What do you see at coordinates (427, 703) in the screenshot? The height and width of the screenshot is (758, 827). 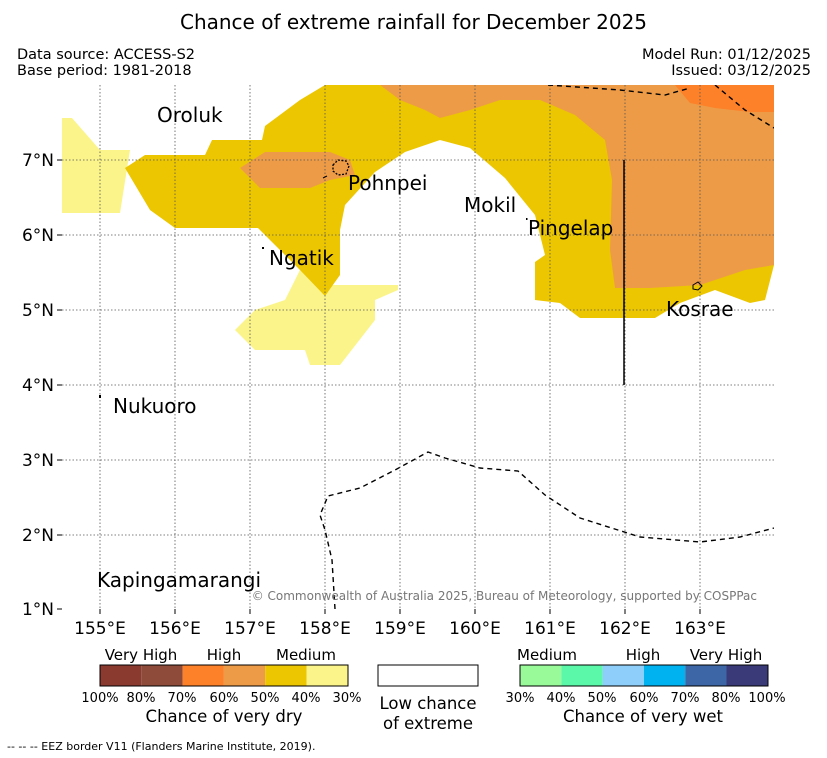 I see `legend-low-caption-1: Low chance` at bounding box center [427, 703].